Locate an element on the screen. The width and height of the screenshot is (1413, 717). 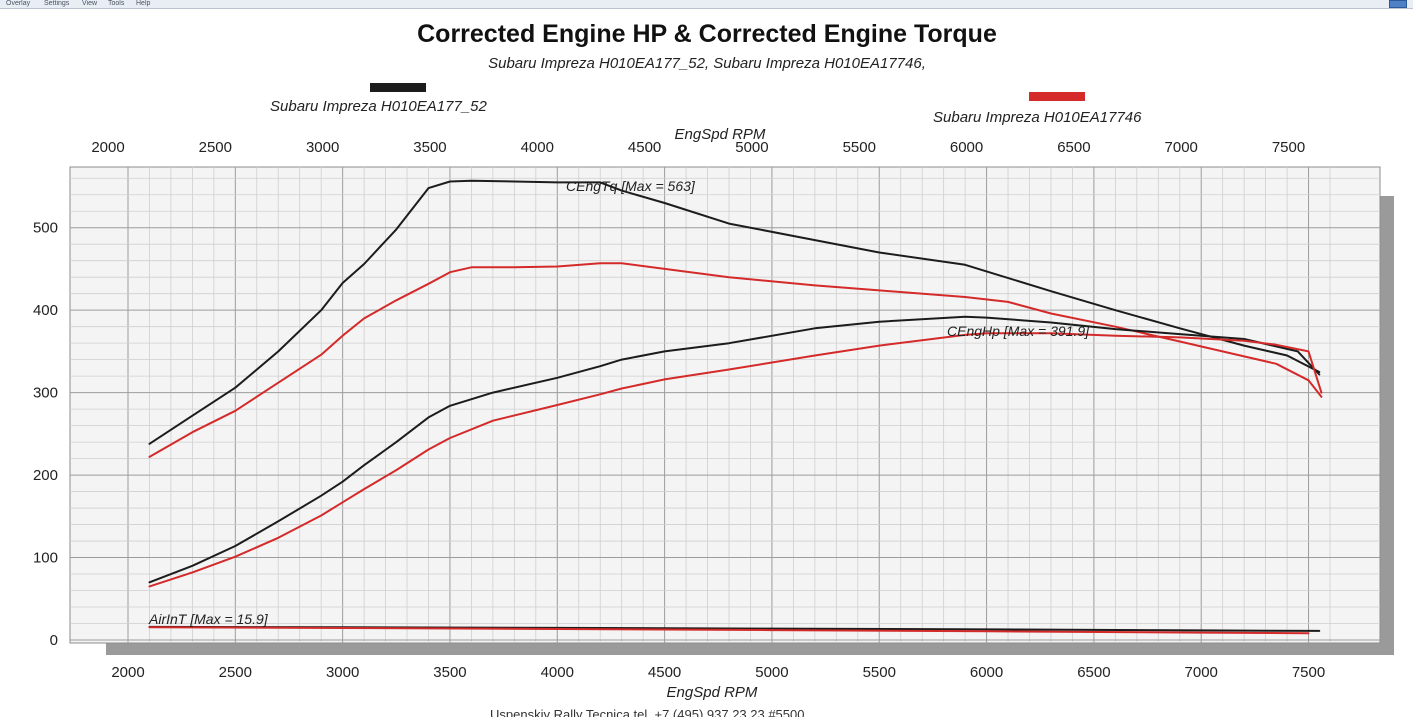
x-tick-label-bottom: 6000 is located at coordinates (986, 672).